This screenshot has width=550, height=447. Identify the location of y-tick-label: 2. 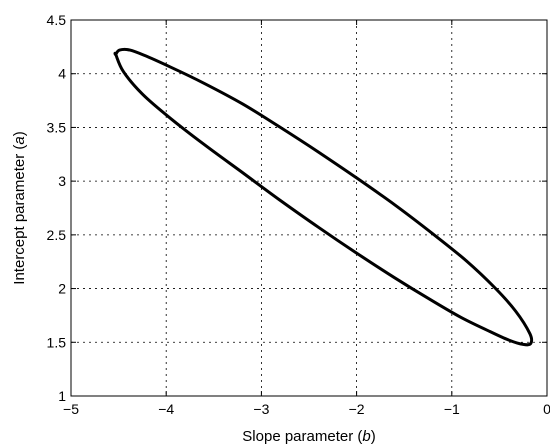
(62, 289).